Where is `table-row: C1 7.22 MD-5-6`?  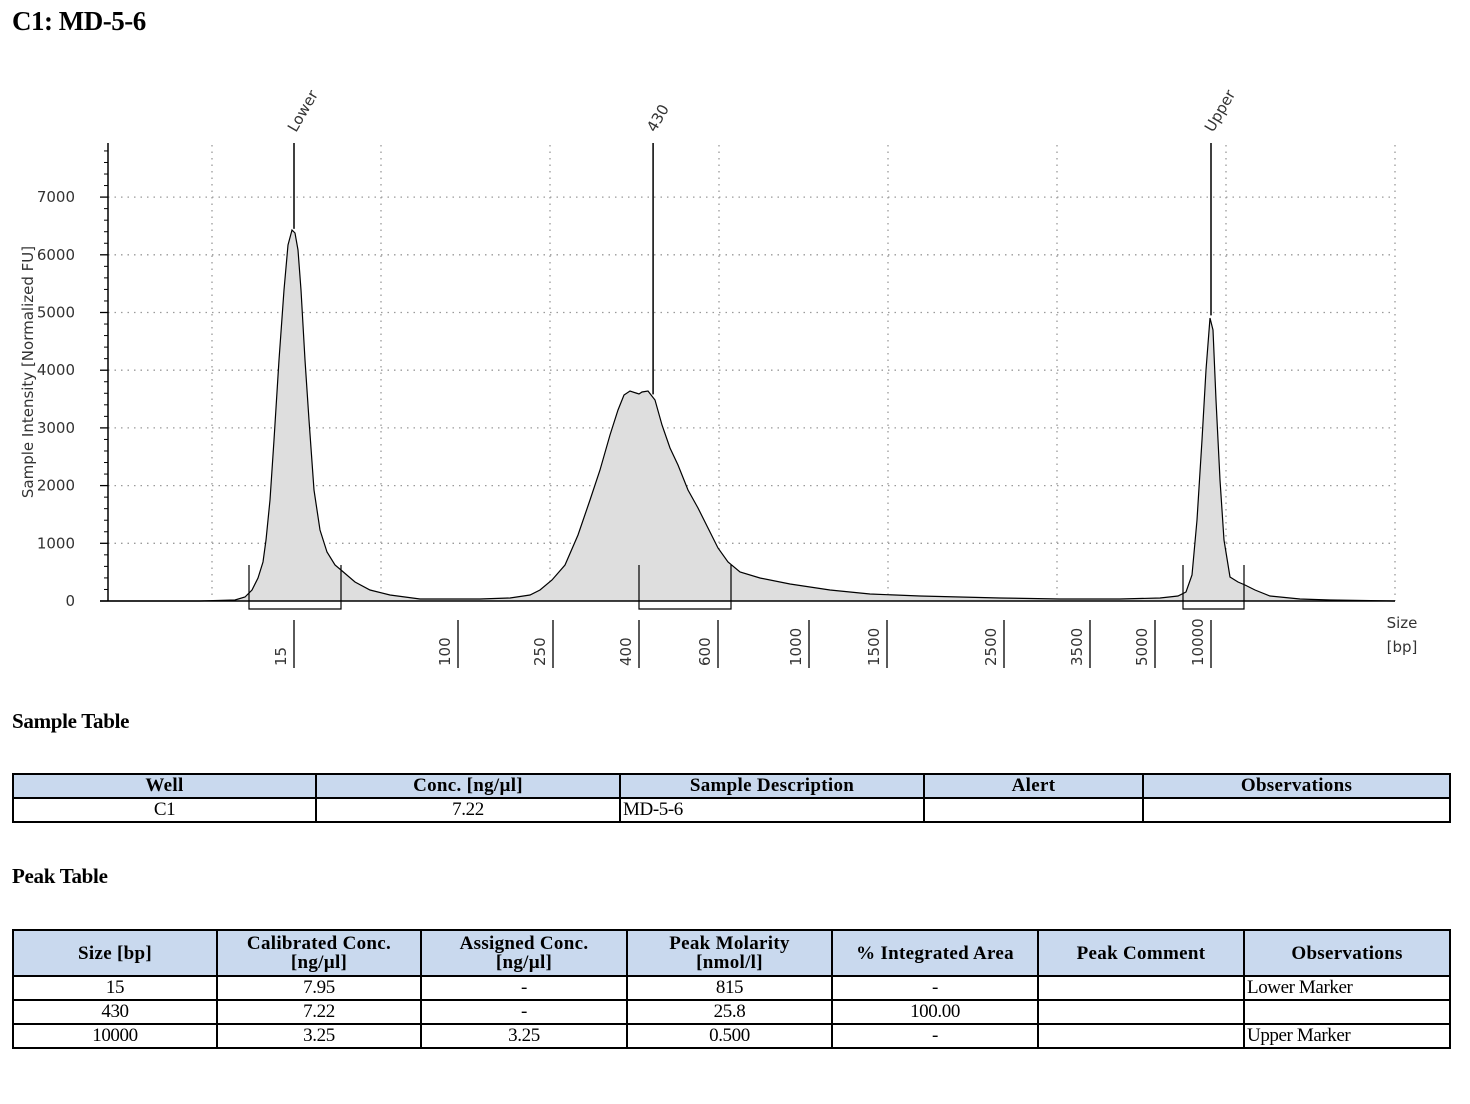
table-row: C1 7.22 MD-5-6 is located at coordinates (731, 810).